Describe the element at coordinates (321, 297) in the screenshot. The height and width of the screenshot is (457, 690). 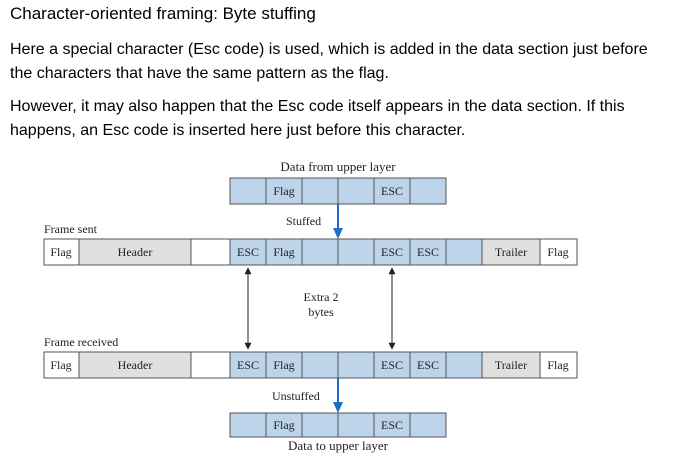
I see `extra-bytes-label-line1: Extra 2` at that location.